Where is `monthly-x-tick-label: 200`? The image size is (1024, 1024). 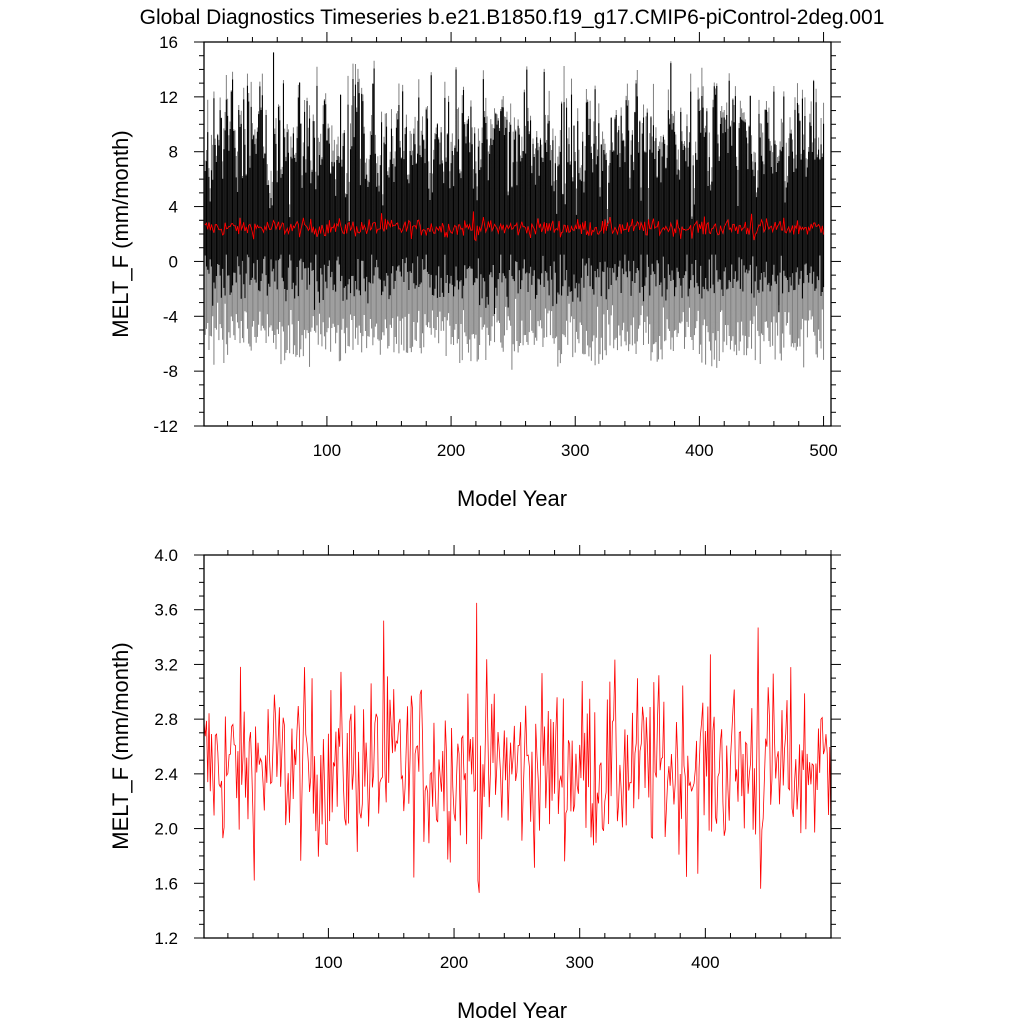
monthly-x-tick-label: 200 is located at coordinates (451, 450).